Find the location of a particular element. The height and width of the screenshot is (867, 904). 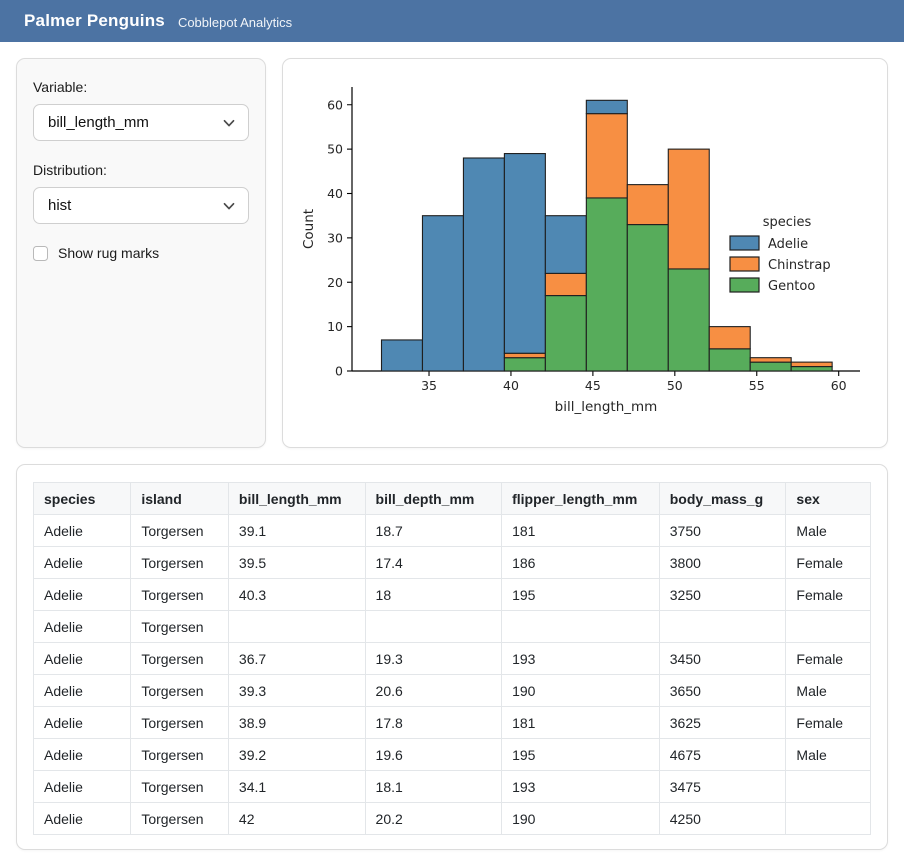

table-row: Adelie Torgersen 34.1 18.1 193 3475 is located at coordinates (451, 786).